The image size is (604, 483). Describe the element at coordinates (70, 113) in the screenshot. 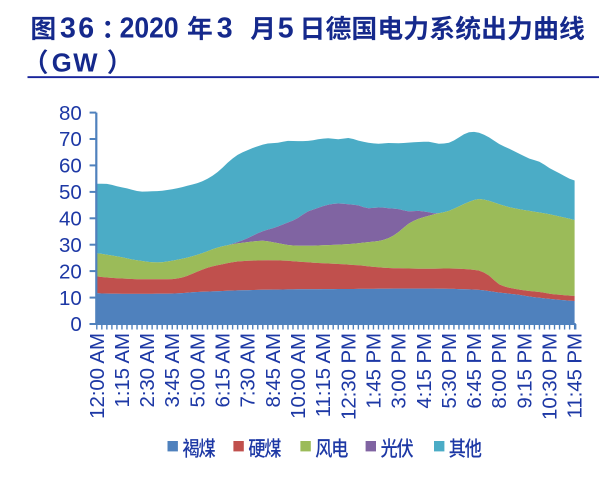

I see `svg-text: 80` at that location.